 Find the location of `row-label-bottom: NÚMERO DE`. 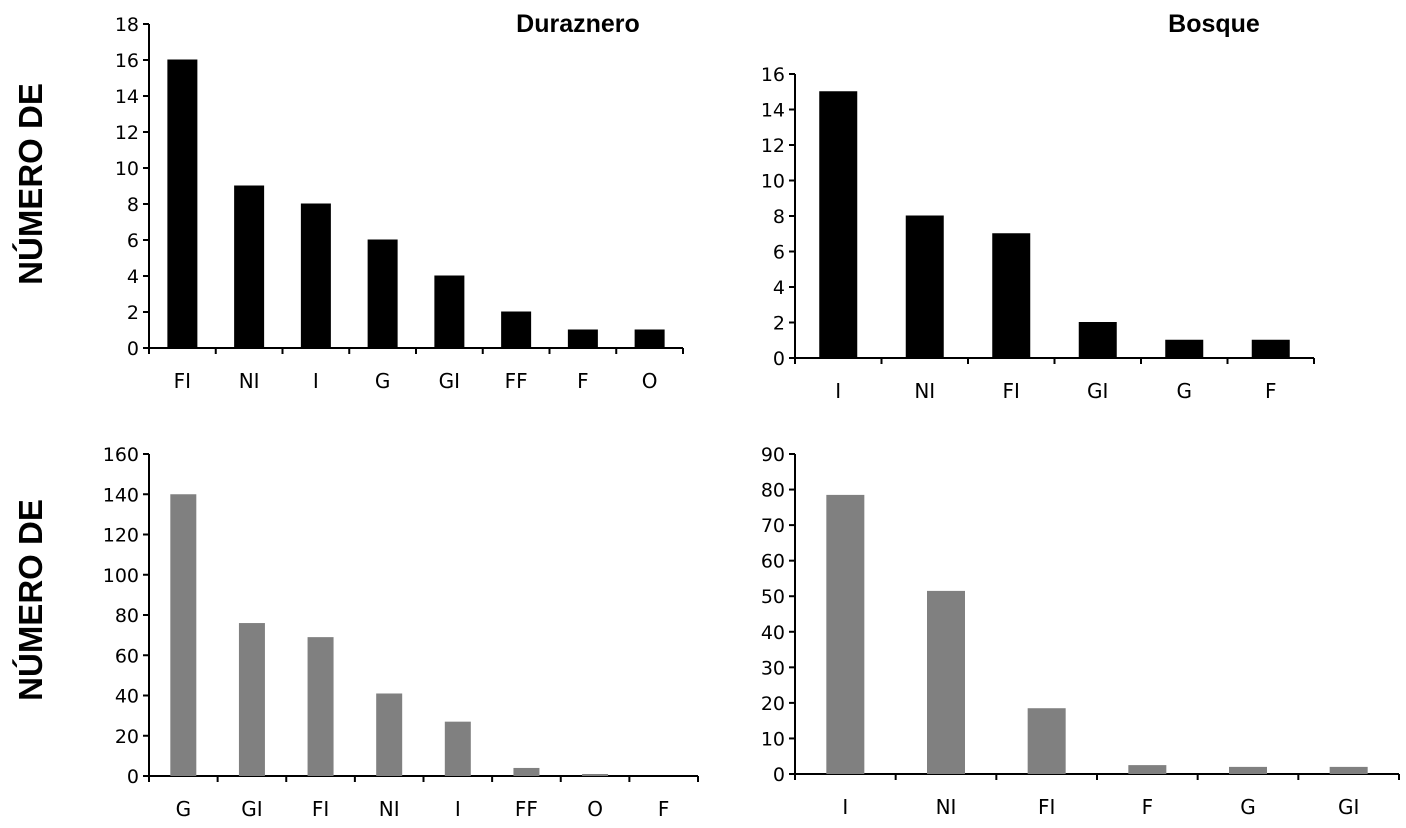

row-label-bottom: NÚMERO DE is located at coordinates (30, 600).